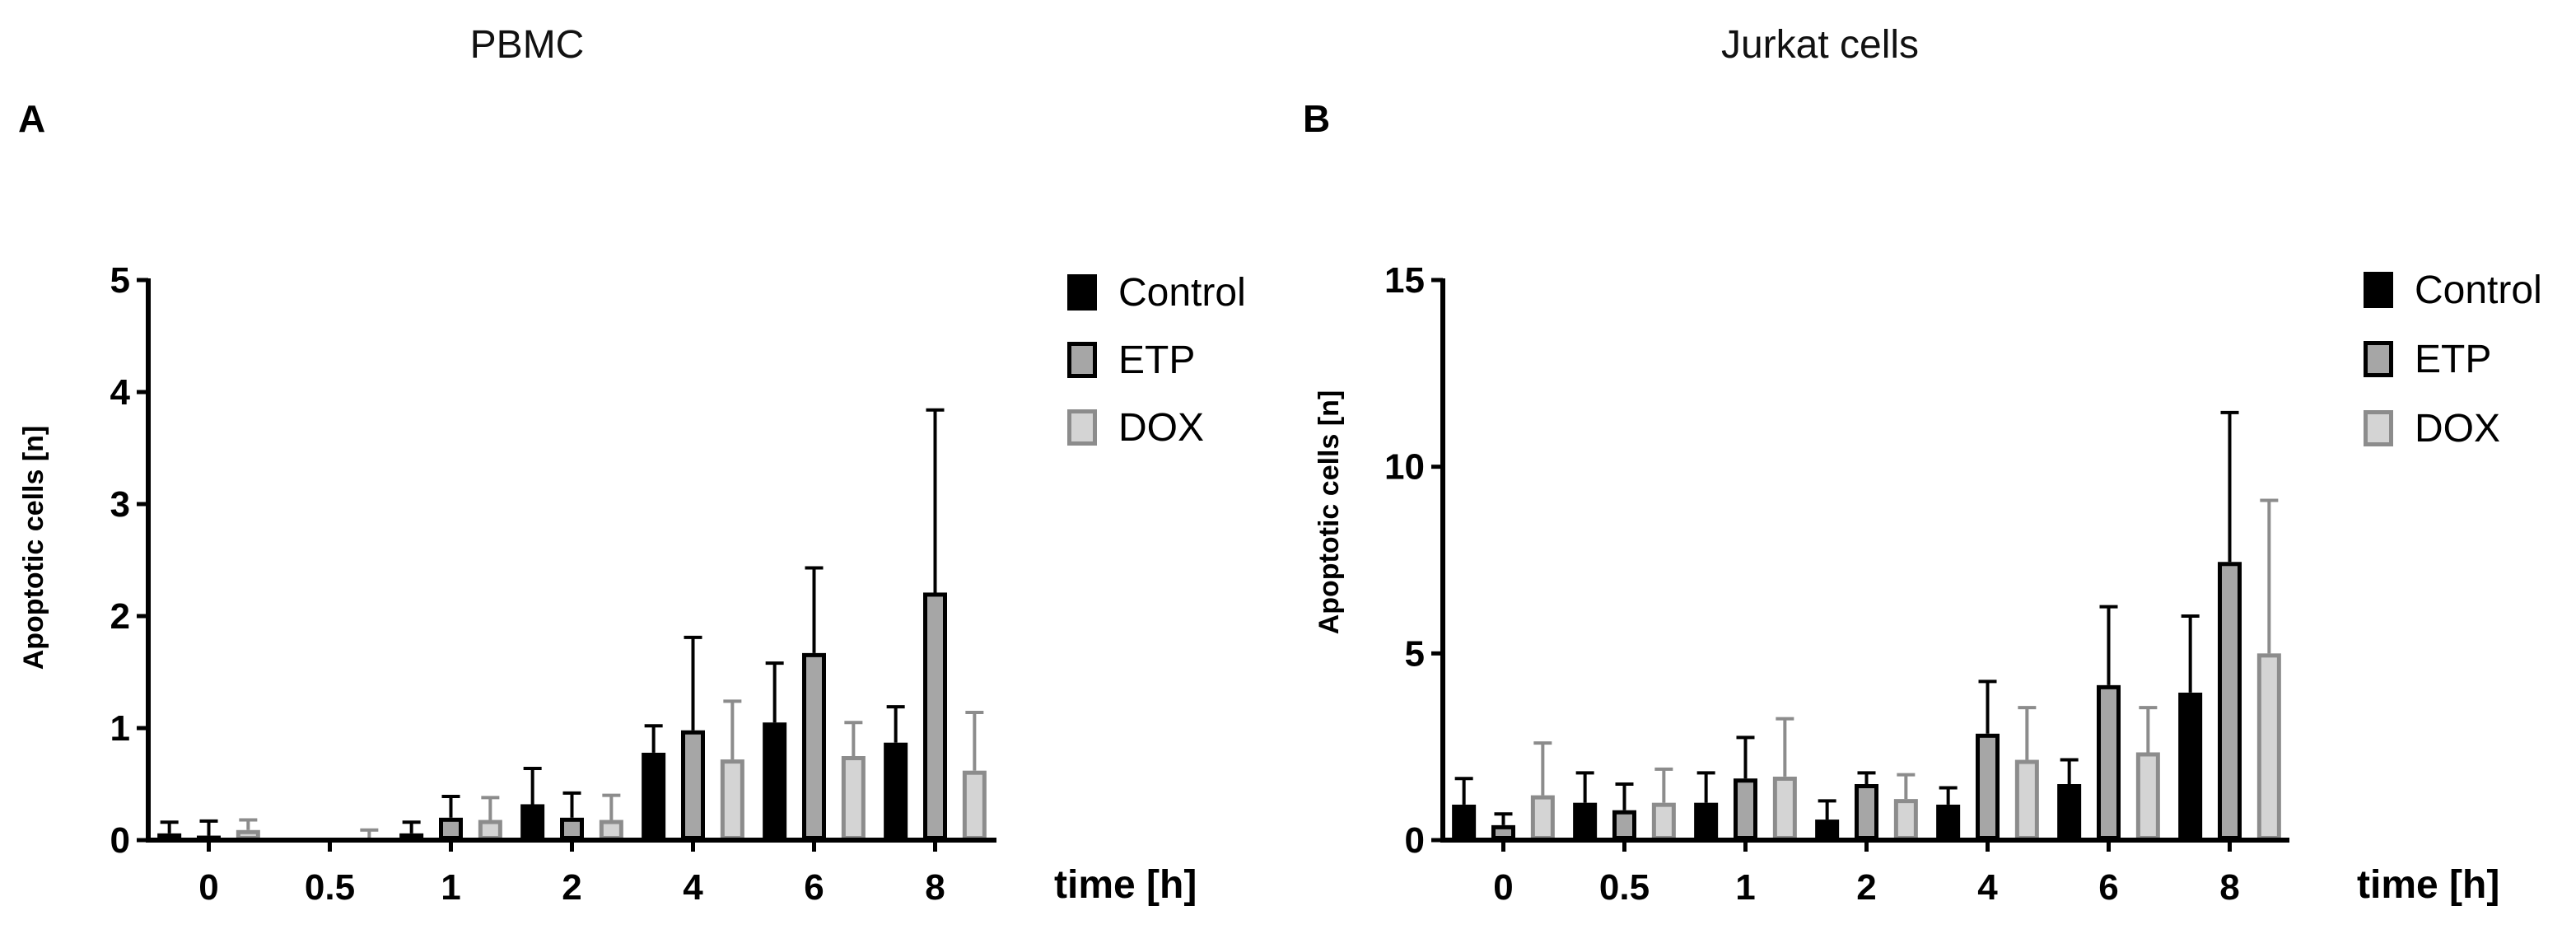  I want to click on chart-title-jurkat: Jurkat cells, so click(1820, 45).